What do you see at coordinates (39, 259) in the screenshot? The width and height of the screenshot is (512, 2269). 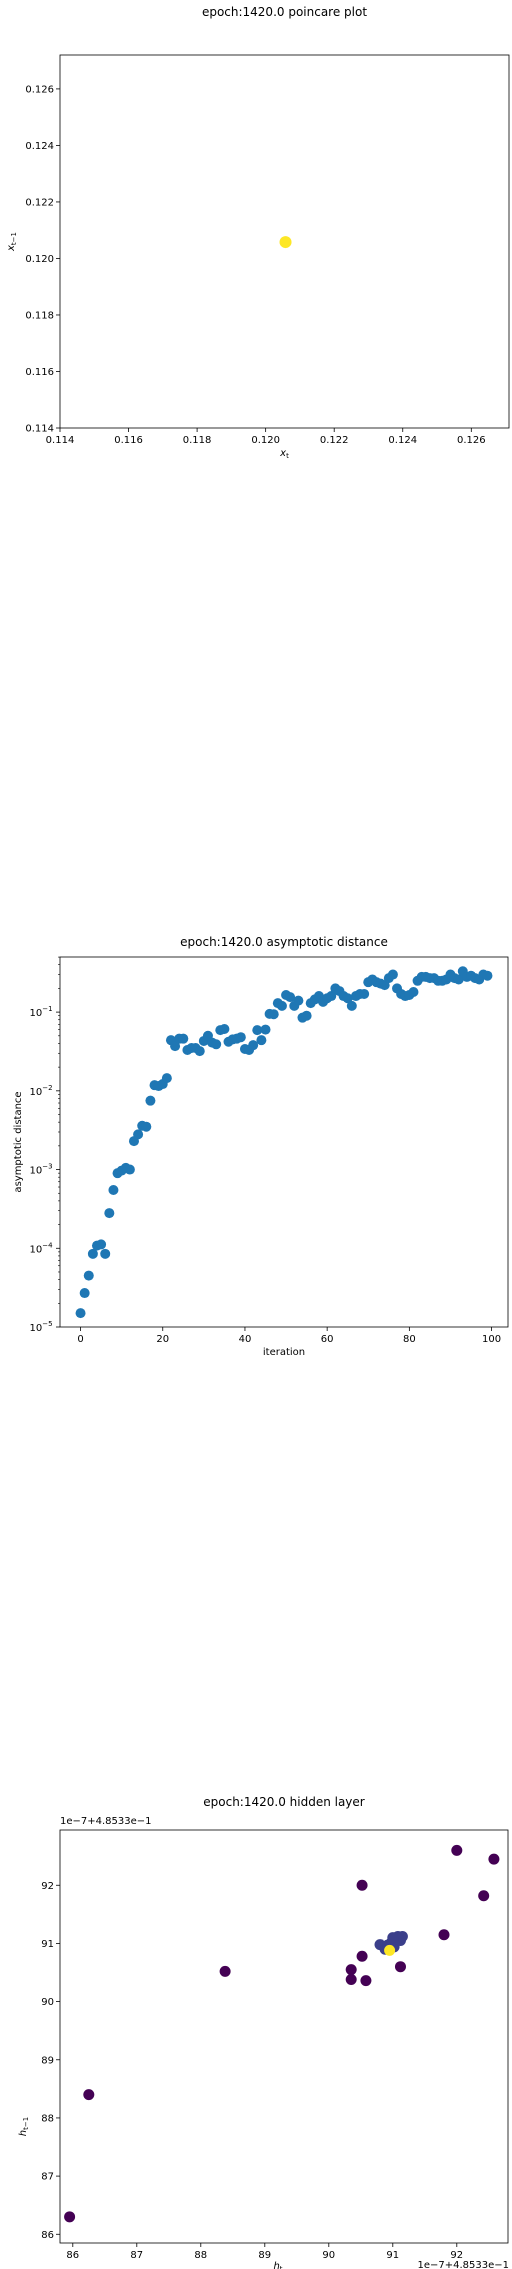 I see `y-tick-label: 0.120` at bounding box center [39, 259].